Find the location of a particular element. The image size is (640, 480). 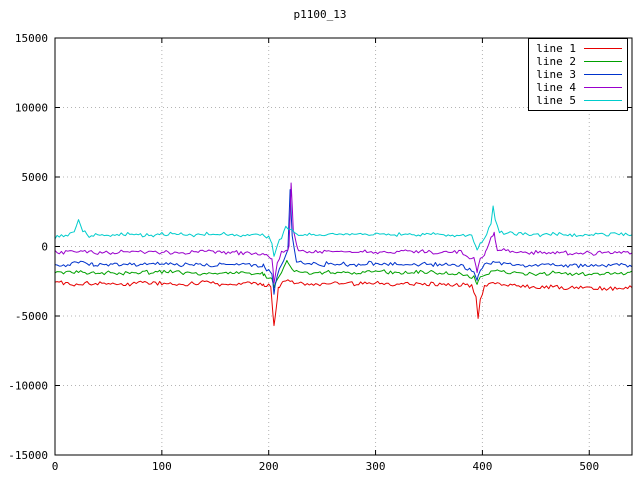

y-tick-label: -15000 is located at coordinates (28, 455).